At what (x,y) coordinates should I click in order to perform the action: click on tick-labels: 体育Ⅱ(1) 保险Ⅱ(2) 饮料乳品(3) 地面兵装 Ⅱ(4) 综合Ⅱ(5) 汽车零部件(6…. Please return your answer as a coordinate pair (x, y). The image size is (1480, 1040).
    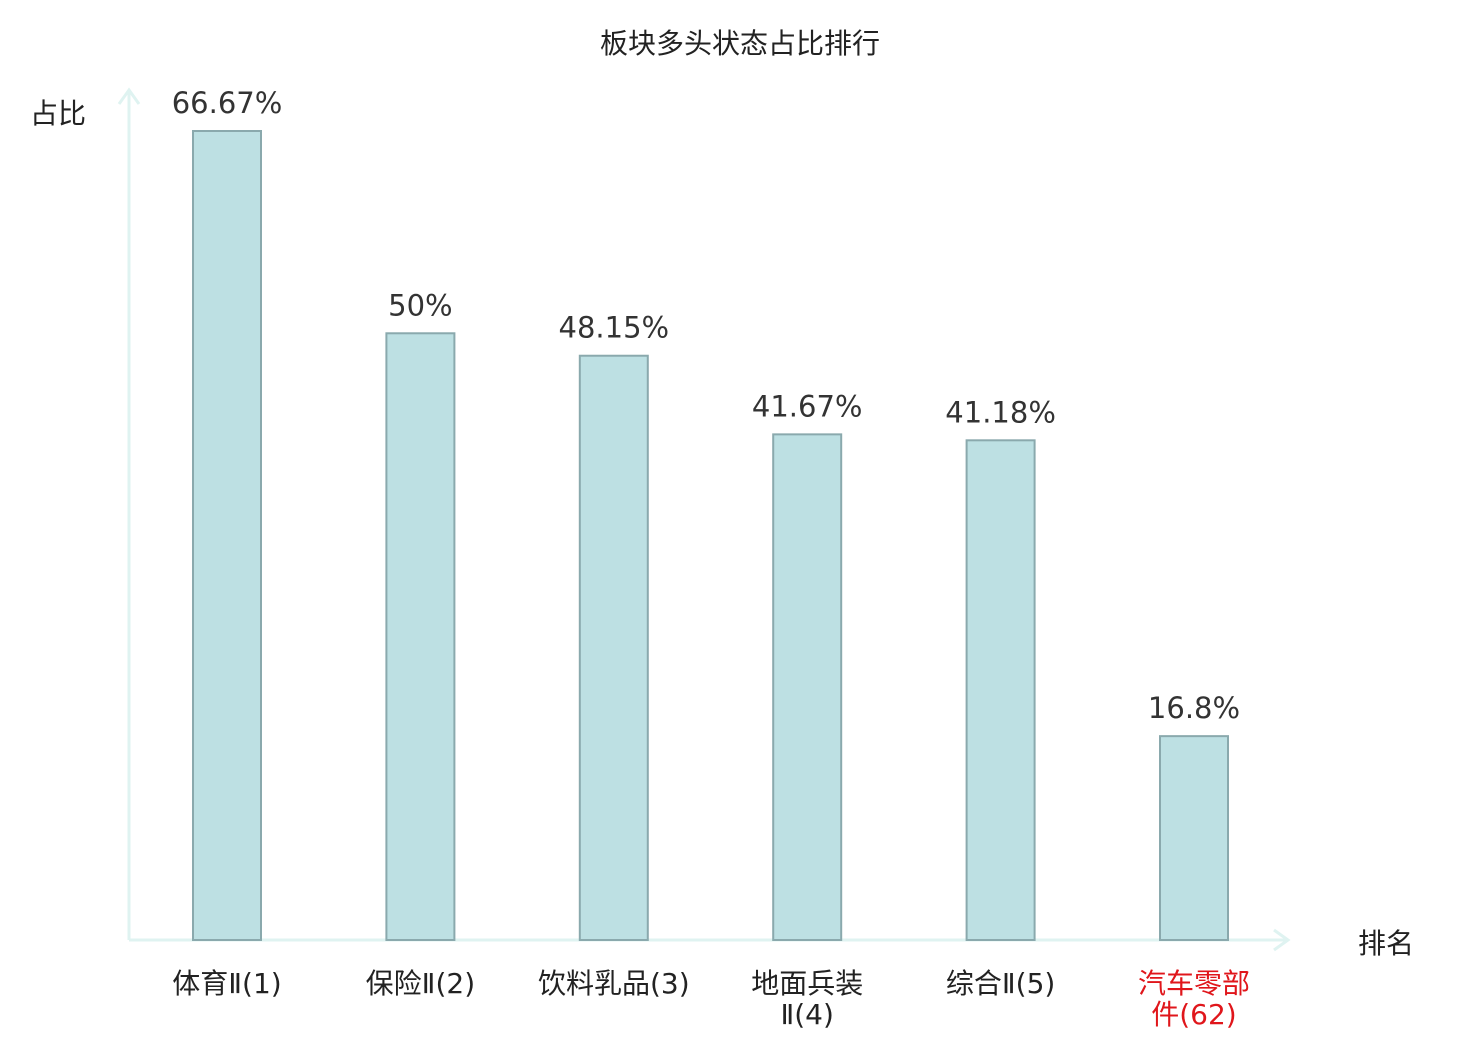
    Looking at the image, I should click on (711, 999).